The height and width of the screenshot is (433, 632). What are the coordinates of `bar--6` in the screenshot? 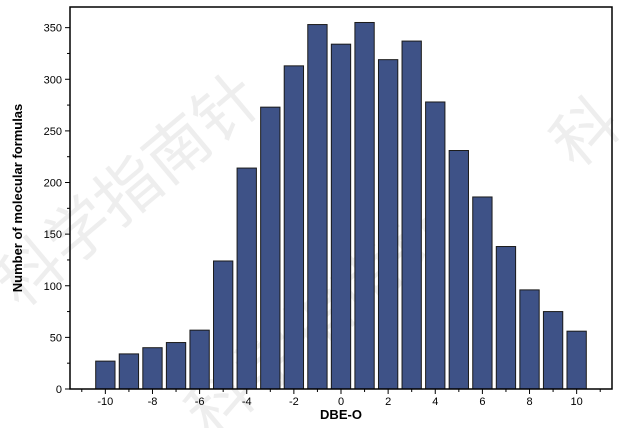 It's located at (199, 359).